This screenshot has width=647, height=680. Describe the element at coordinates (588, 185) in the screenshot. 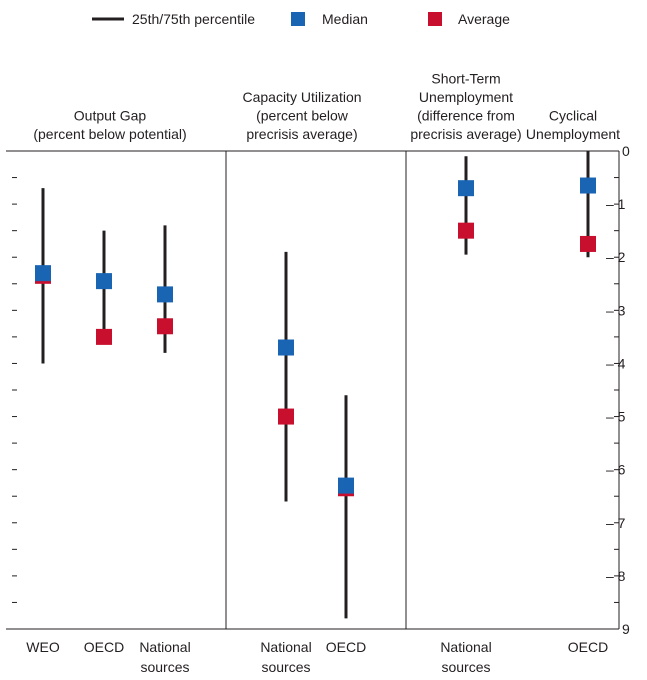

I see `panel4-item1-median-marker` at that location.